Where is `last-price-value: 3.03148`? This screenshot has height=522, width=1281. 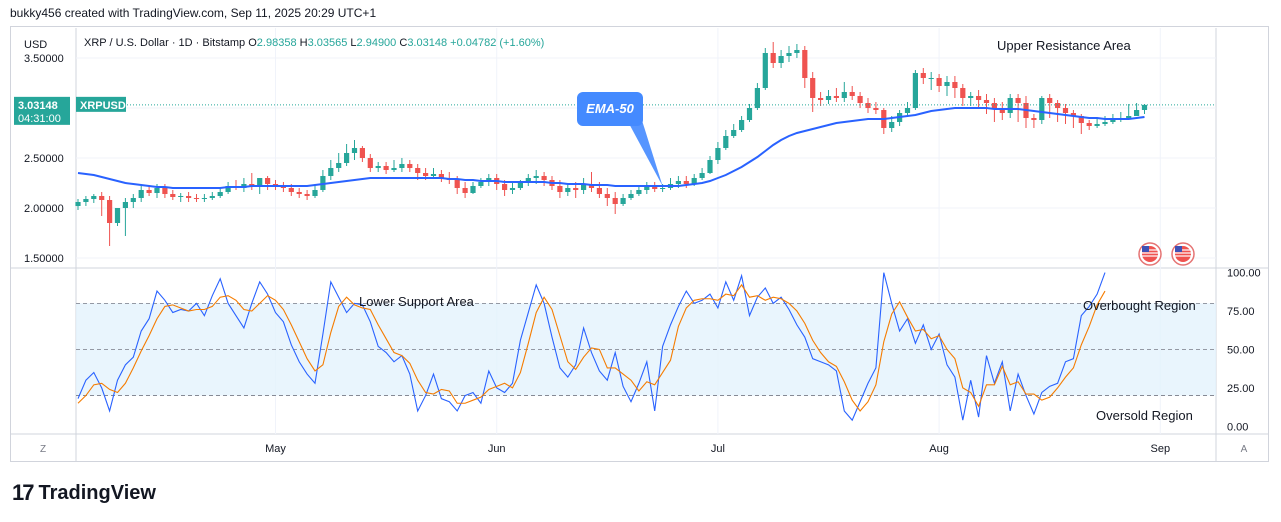
last-price-value: 3.03148 is located at coordinates (38, 106).